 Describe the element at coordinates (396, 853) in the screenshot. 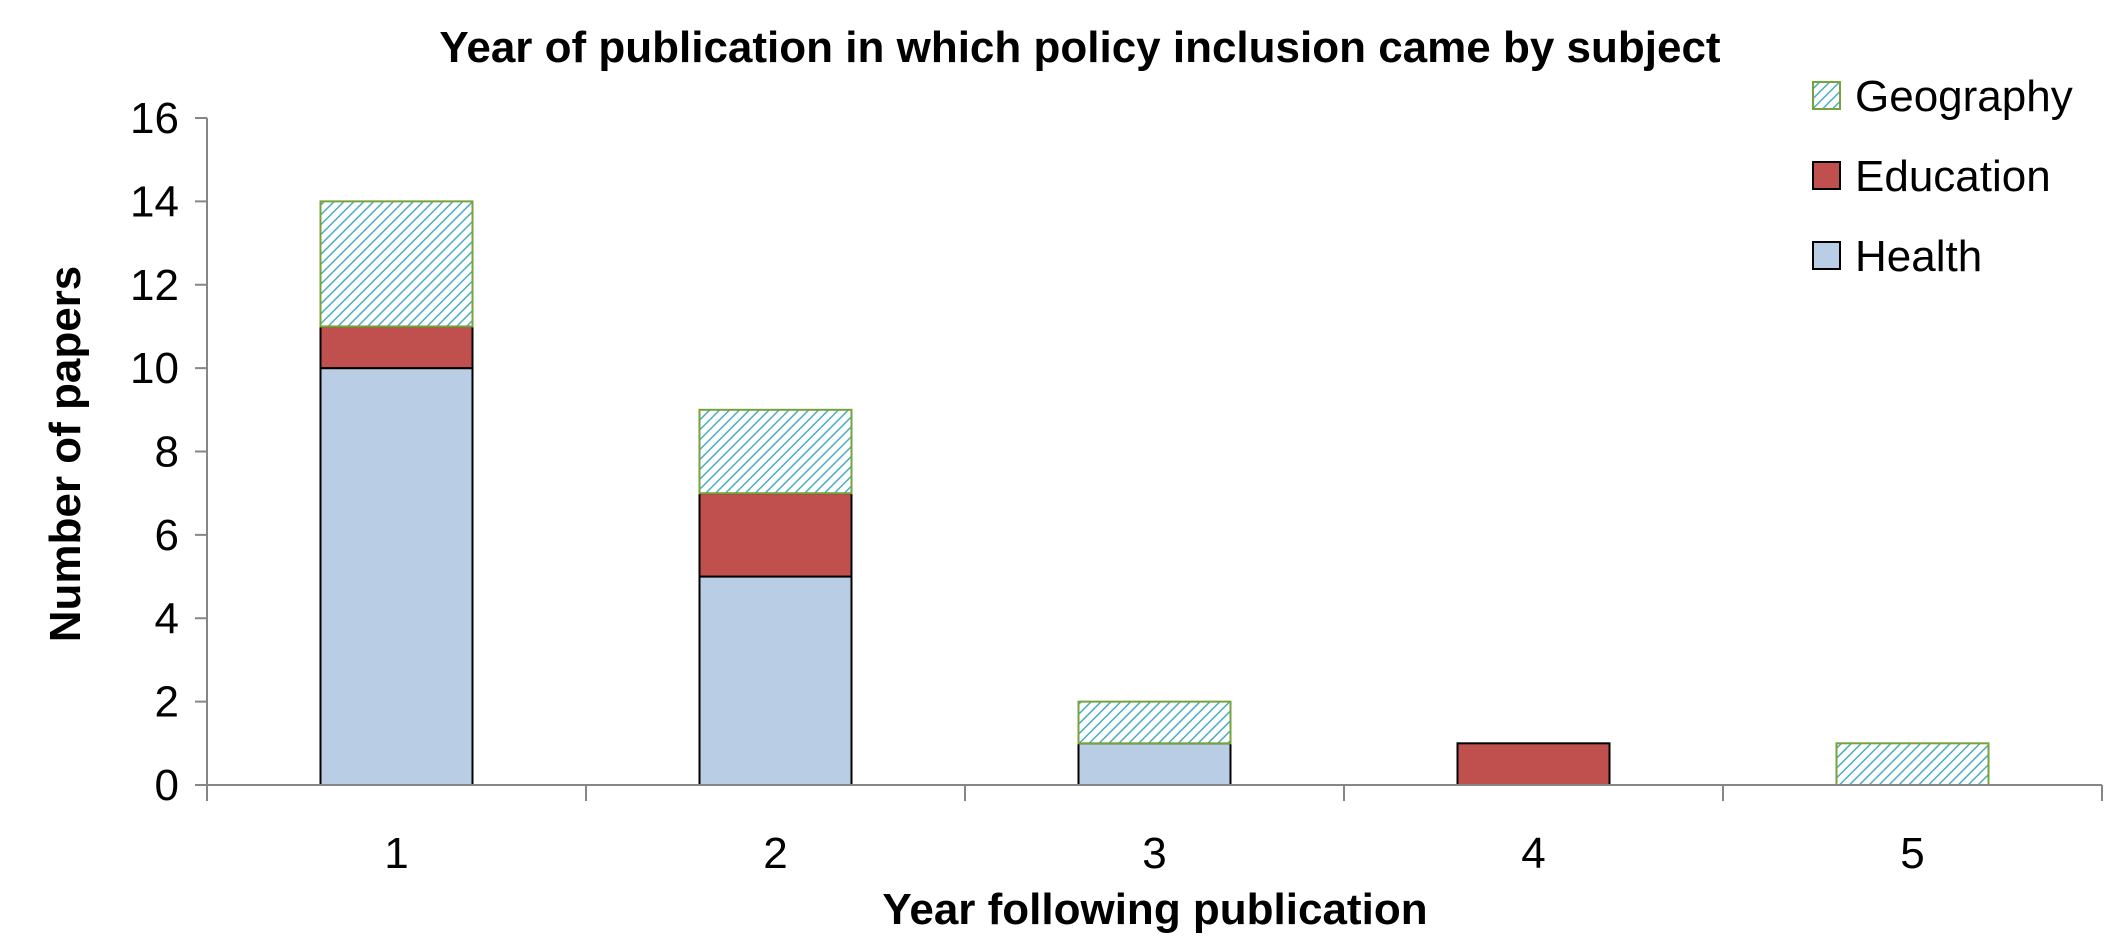

I see `x-tick-label: 1` at that location.